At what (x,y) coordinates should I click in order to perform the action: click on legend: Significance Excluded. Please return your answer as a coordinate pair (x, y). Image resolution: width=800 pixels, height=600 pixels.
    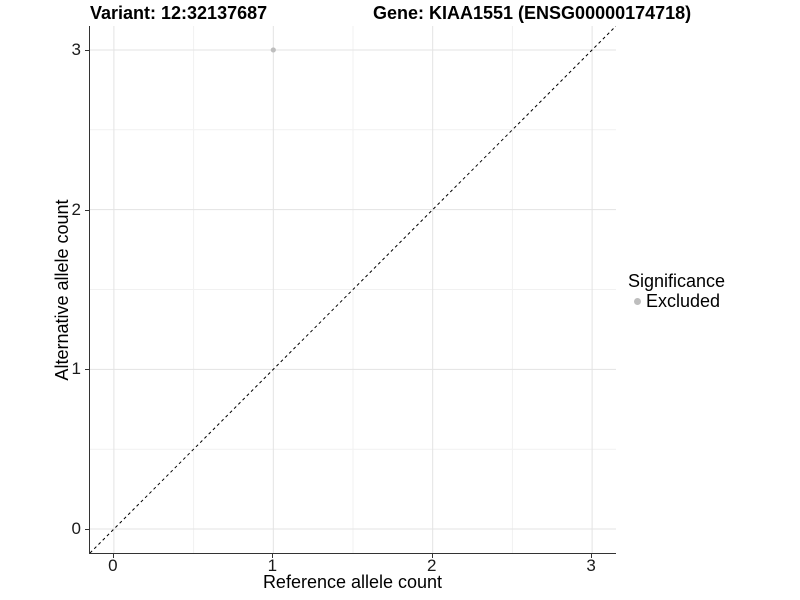
    Looking at the image, I should click on (676, 291).